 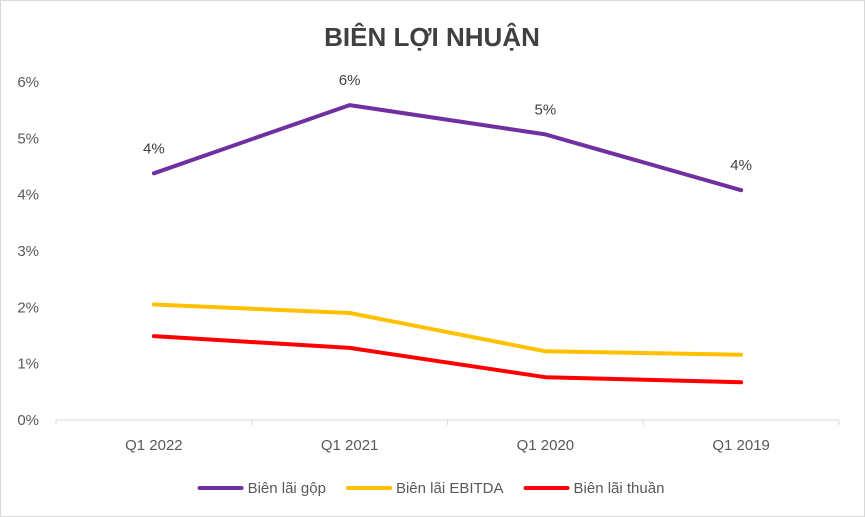 I want to click on x-tick-label: Q1 2020, so click(x=546, y=445).